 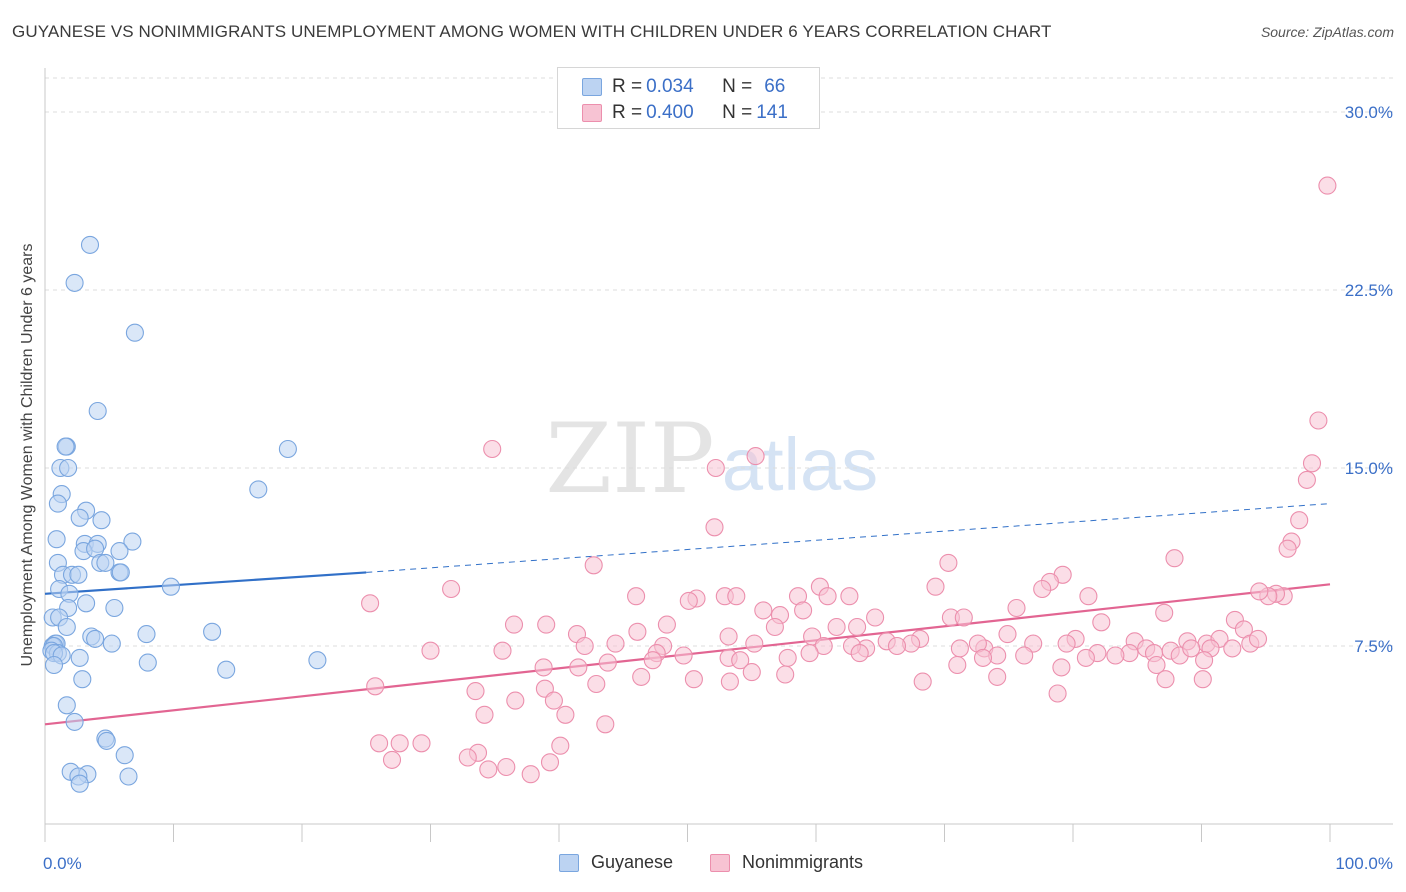 I want to click on legend-label-nonimmigrants: Nonimmigrants, so click(x=803, y=862).